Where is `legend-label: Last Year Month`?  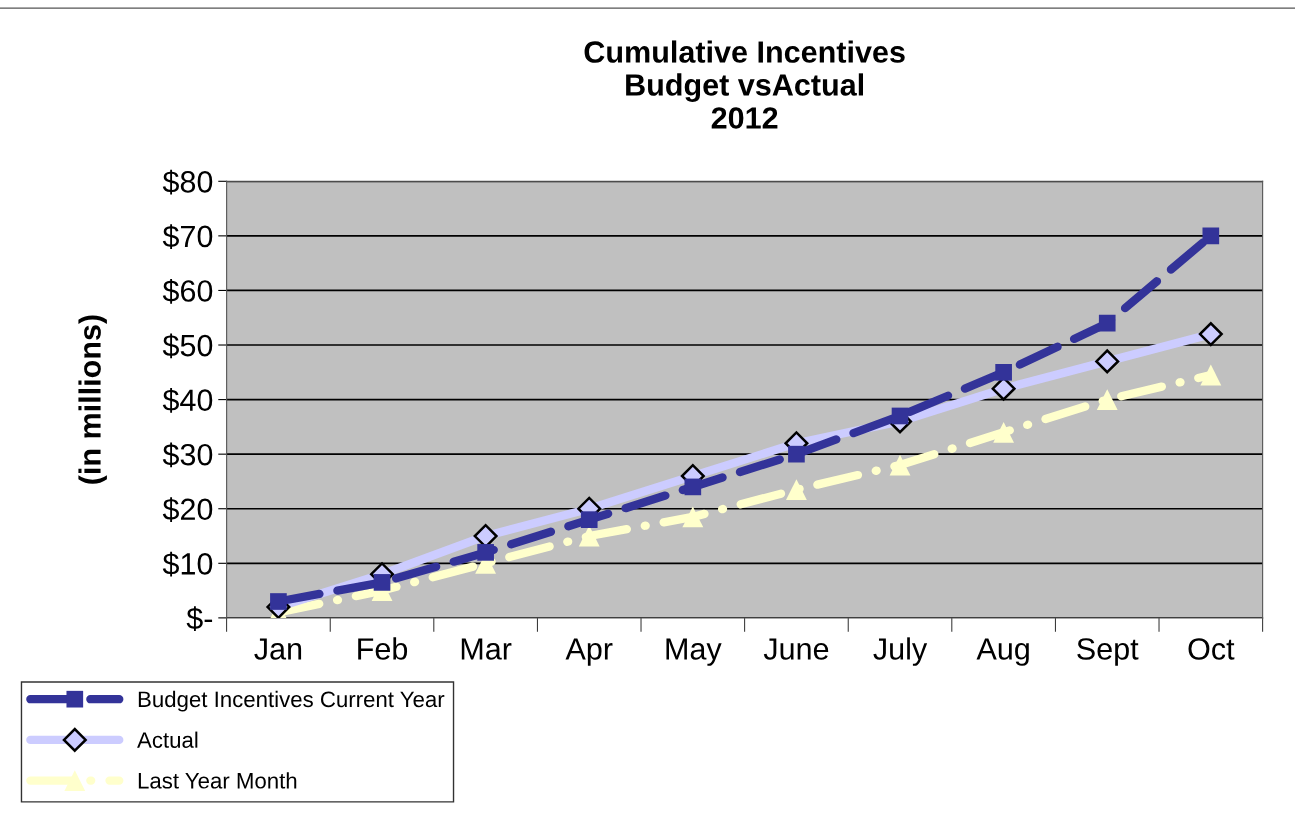 legend-label: Last Year Month is located at coordinates (217, 780).